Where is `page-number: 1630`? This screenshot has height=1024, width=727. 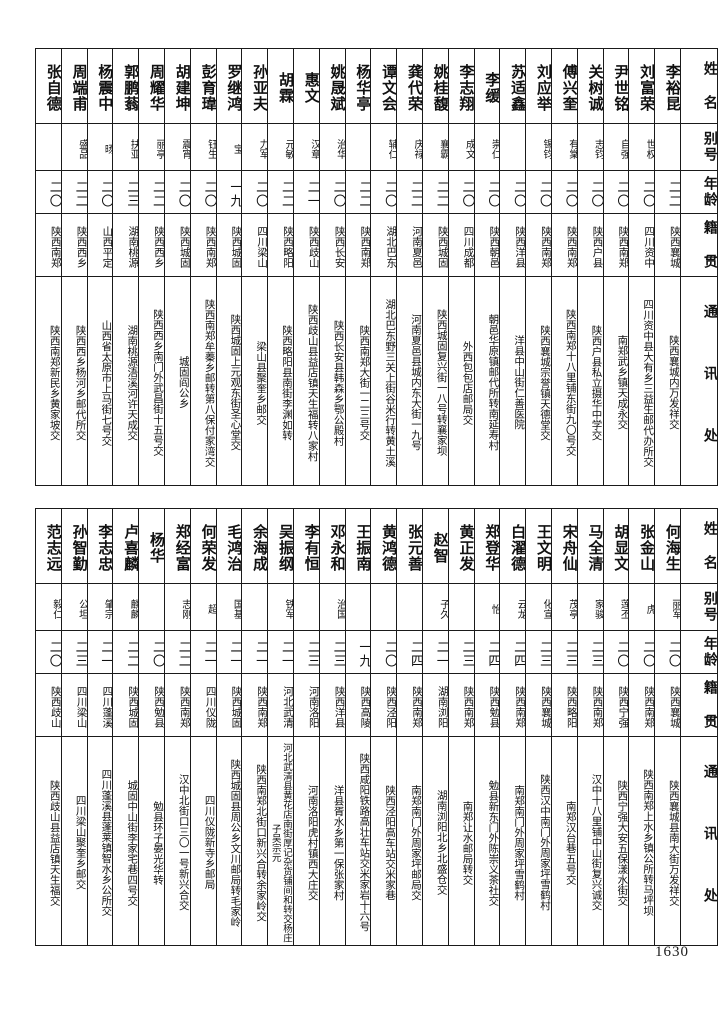
page-number: 1630 is located at coordinates (672, 952).